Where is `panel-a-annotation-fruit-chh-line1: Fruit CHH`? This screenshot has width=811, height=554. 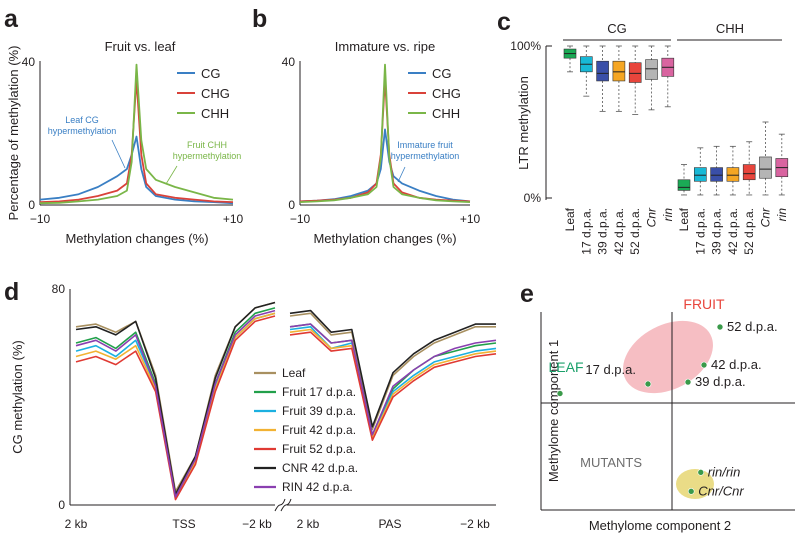 panel-a-annotation-fruit-chh-line1: Fruit CHH is located at coordinates (207, 145).